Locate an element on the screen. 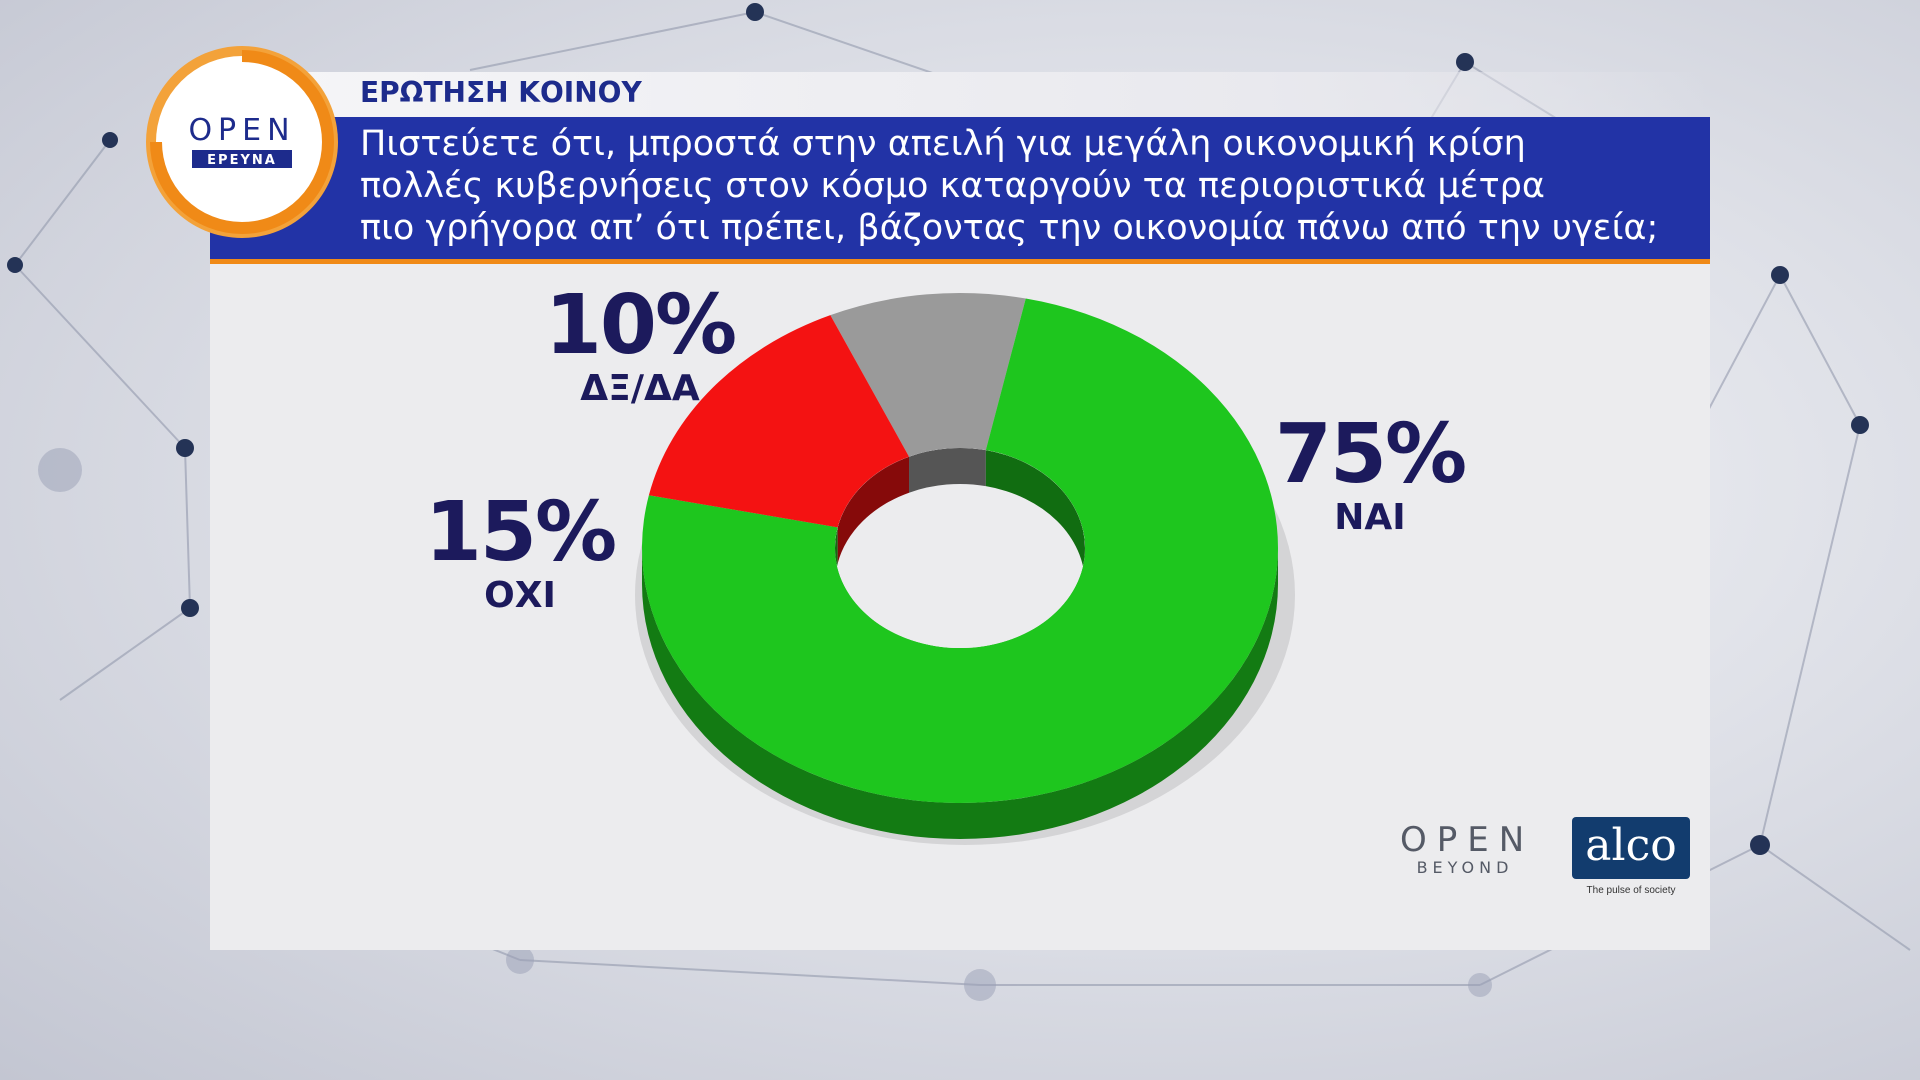 This screenshot has width=1920, height=1080. label-yes-value: 75% is located at coordinates (1370, 454).